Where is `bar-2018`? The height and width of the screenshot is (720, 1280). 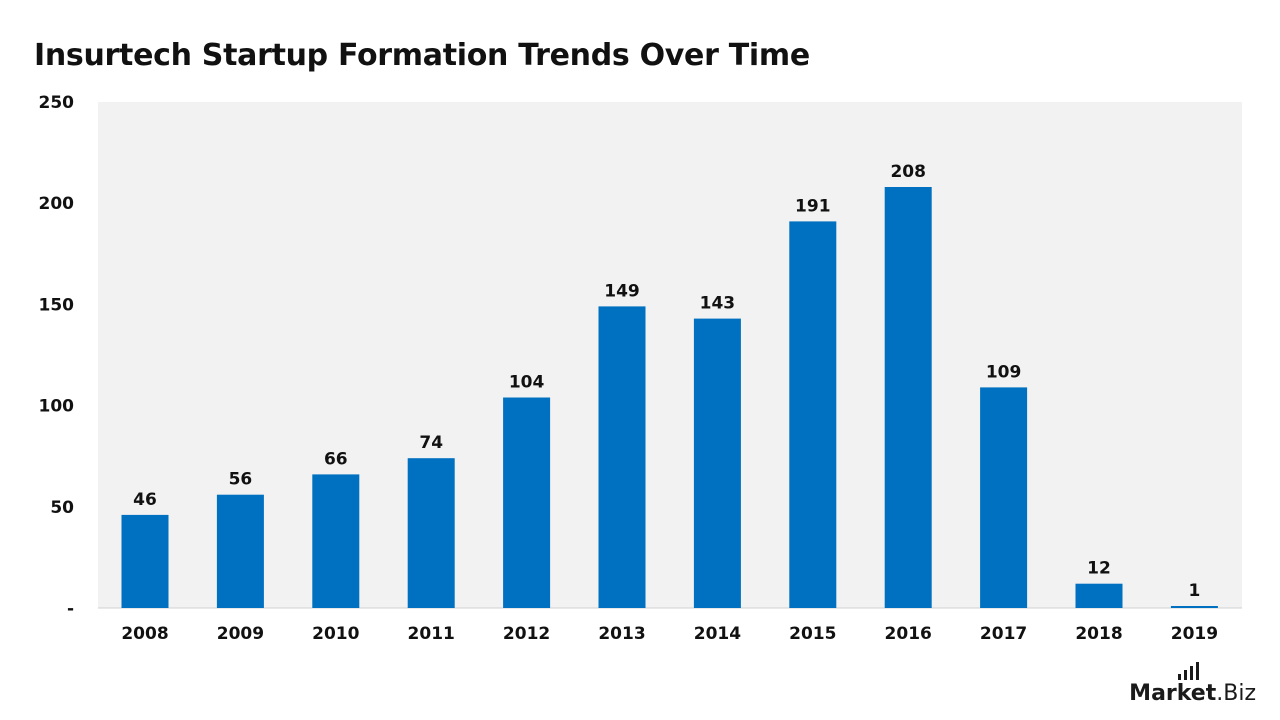
bar-2018 is located at coordinates (1099, 595).